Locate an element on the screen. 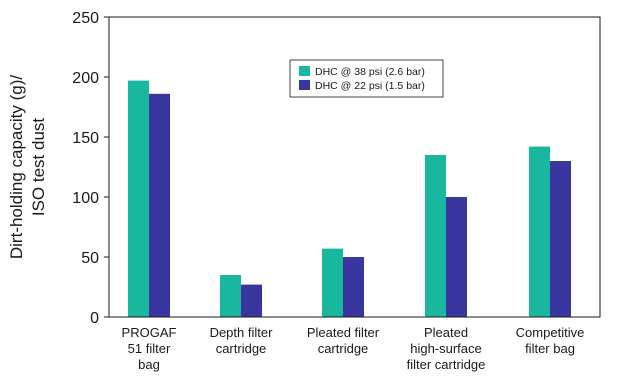  y-axis-ticks: 0 50 100 150 200 250 is located at coordinates (90, 168).